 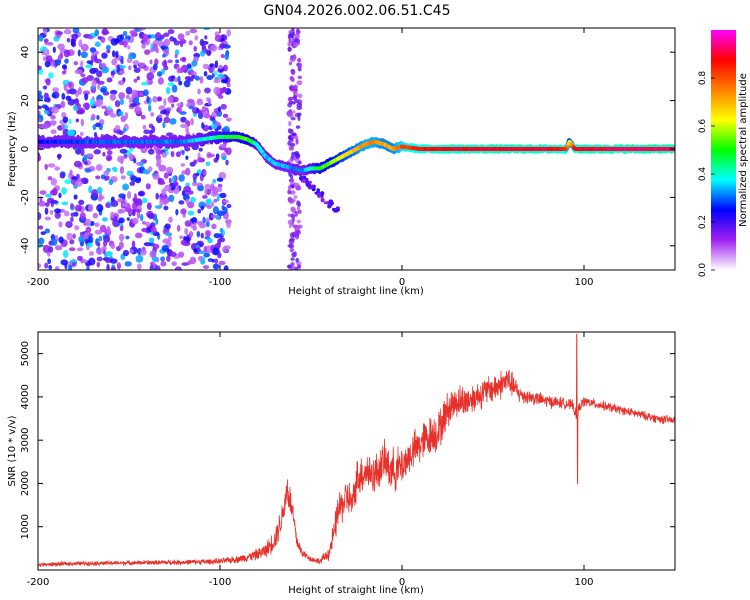 I want to click on y-tick-label: 5000, so click(x=25, y=353).